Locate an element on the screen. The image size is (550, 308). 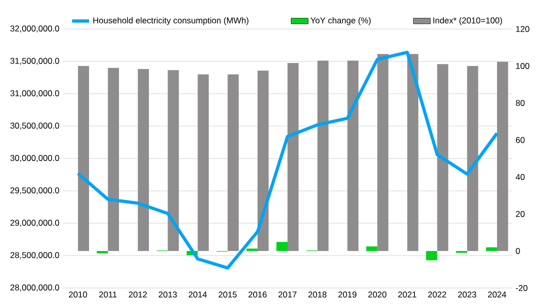
y2-tick-label: 0 is located at coordinates (518, 251).